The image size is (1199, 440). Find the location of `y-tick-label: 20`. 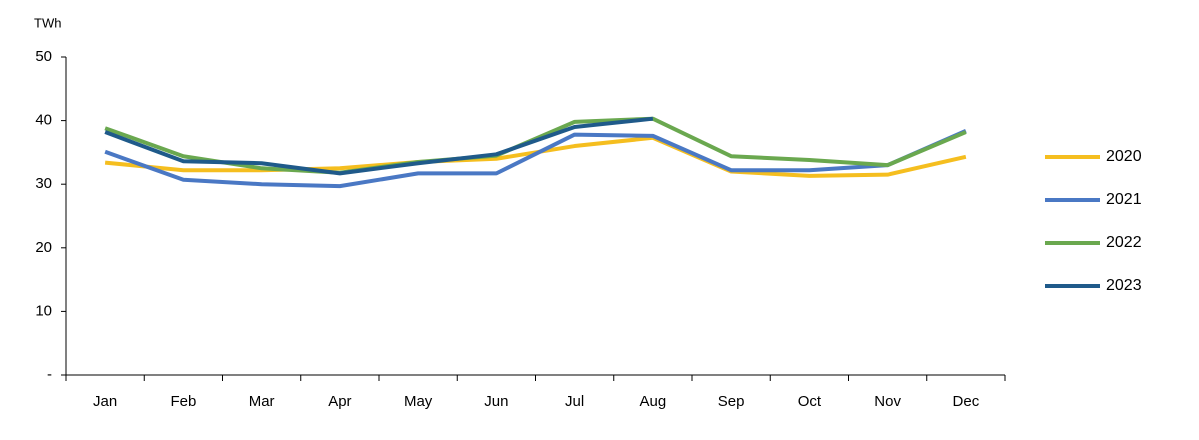

y-tick-label: 20 is located at coordinates (43, 247).